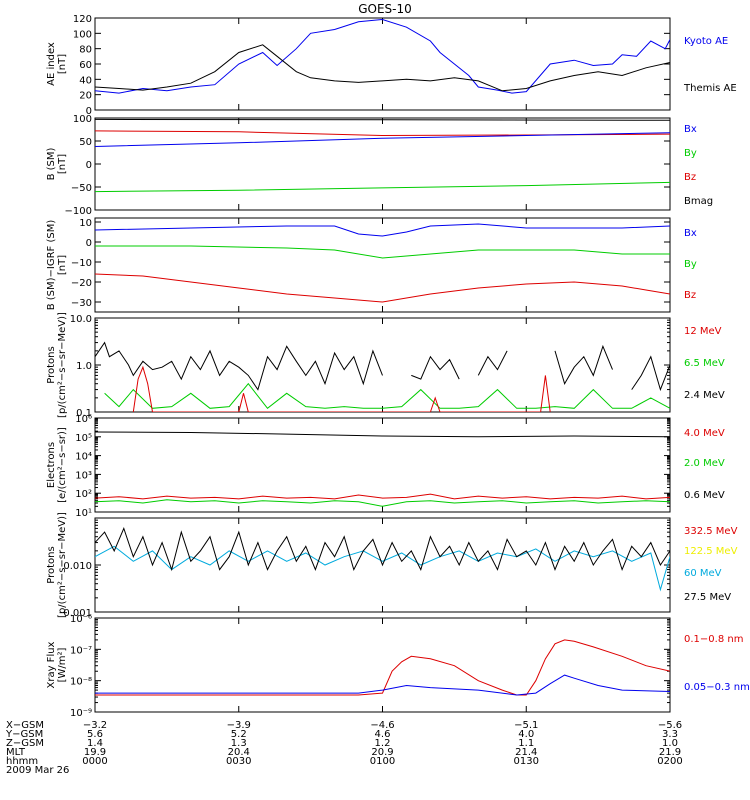 Image resolution: width=750 pixels, height=800 pixels. What do you see at coordinates (94, 761) in the screenshot?
I see `x-row-value: 0000` at bounding box center [94, 761].